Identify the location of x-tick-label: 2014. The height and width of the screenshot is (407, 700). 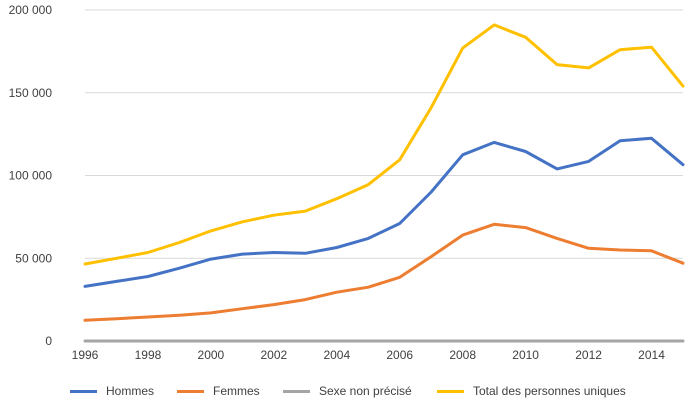
(651, 355).